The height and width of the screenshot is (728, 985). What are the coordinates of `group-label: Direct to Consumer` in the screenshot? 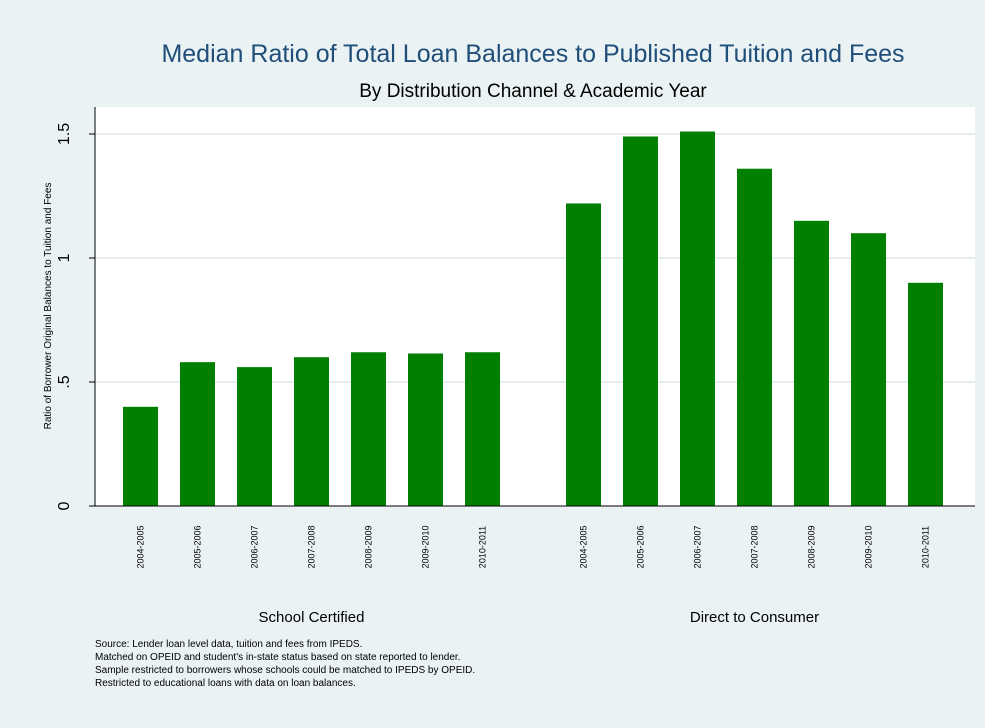 It's located at (754, 617).